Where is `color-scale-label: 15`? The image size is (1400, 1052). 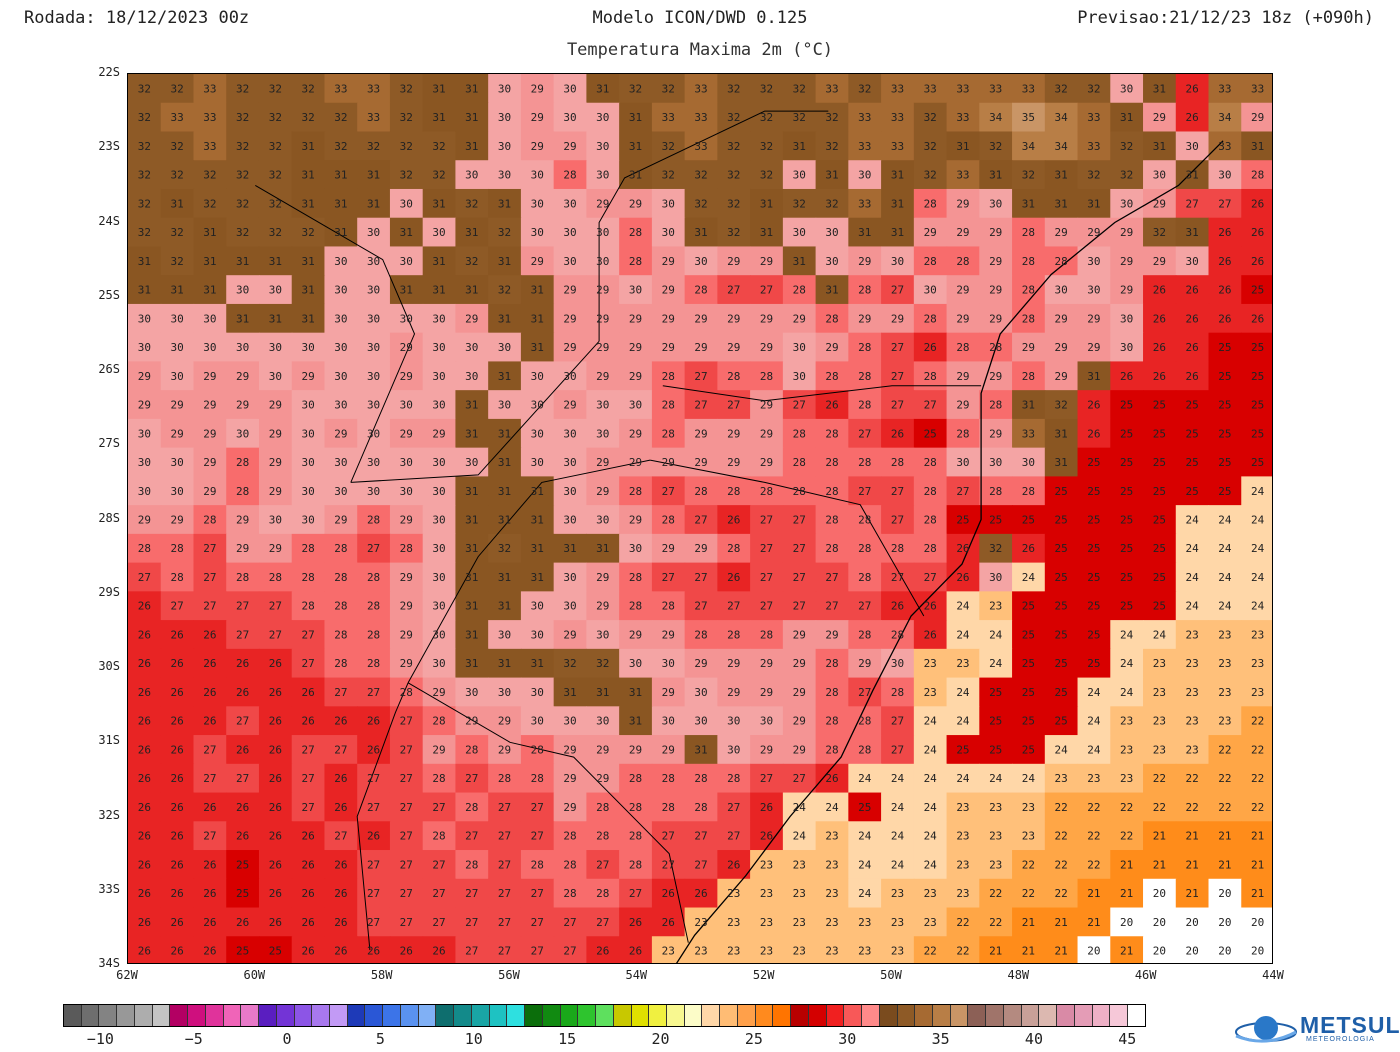 color-scale-label: 15 is located at coordinates (567, 1039).